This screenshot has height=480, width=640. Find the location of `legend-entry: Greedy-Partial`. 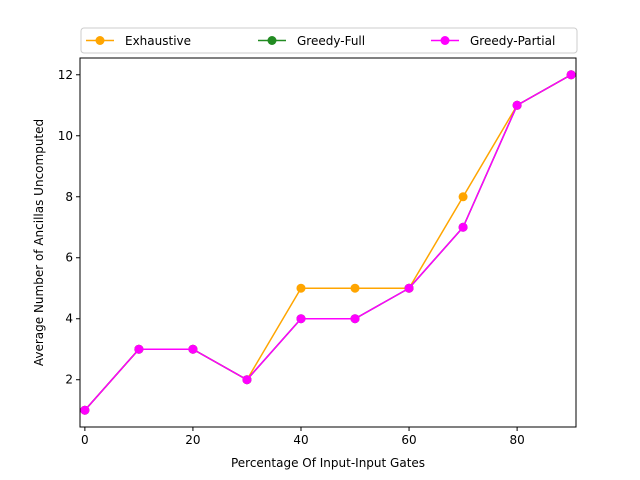

legend-entry: Greedy-Partial is located at coordinates (493, 41).